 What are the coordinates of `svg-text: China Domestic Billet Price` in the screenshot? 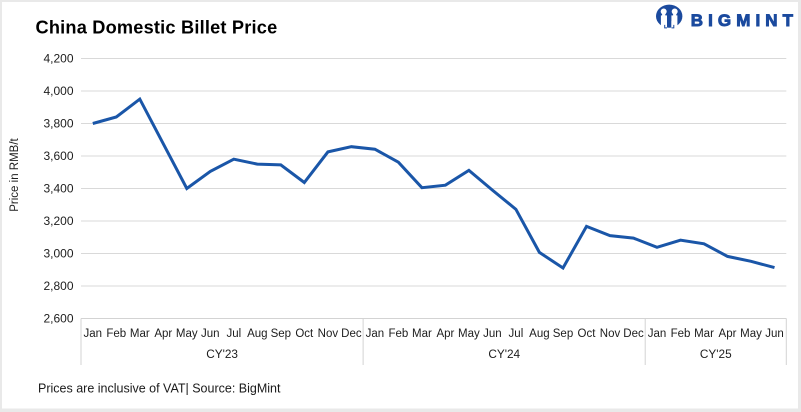 It's located at (157, 28).